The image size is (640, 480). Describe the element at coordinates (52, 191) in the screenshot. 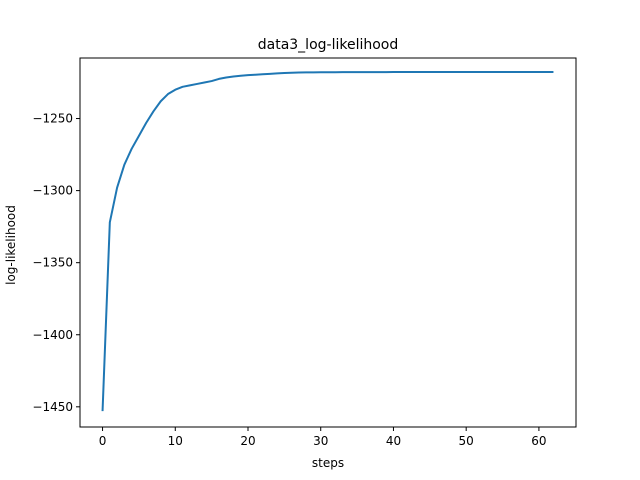

I see `y-tick-label: −1300` at that location.